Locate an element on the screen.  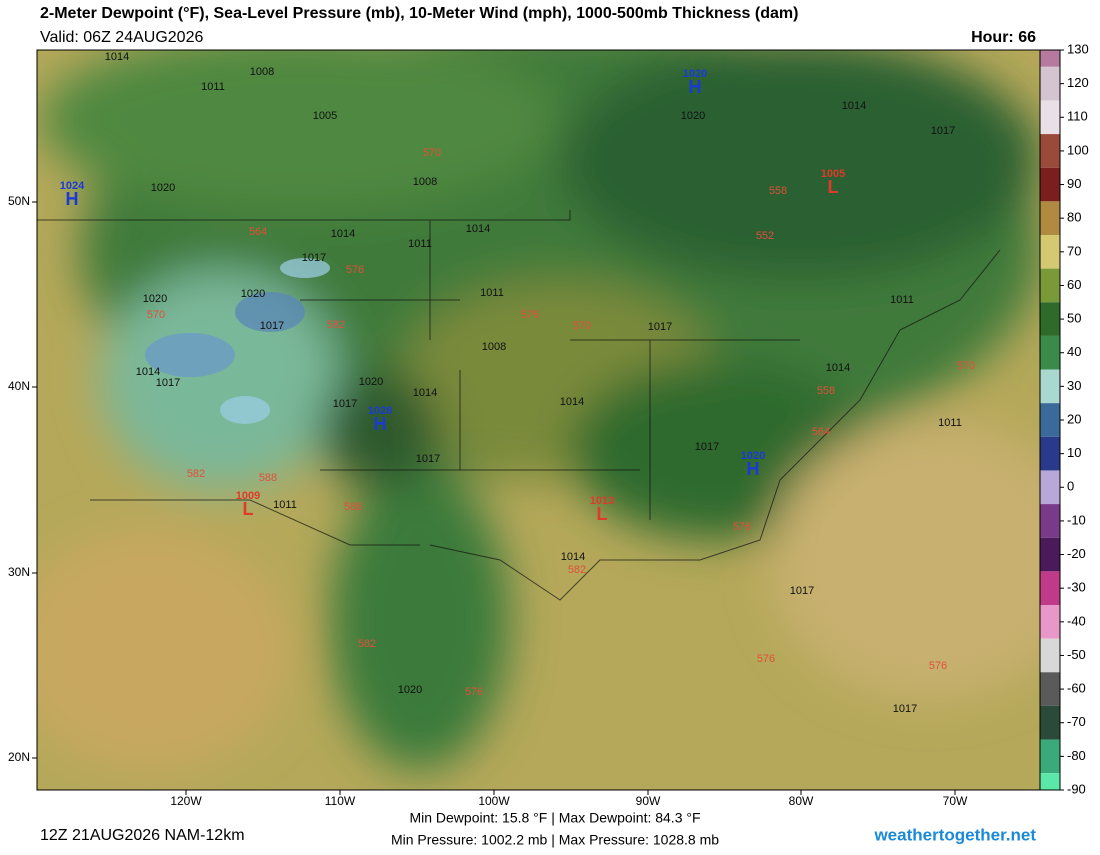
thickness-label: 558 is located at coordinates (826, 391).